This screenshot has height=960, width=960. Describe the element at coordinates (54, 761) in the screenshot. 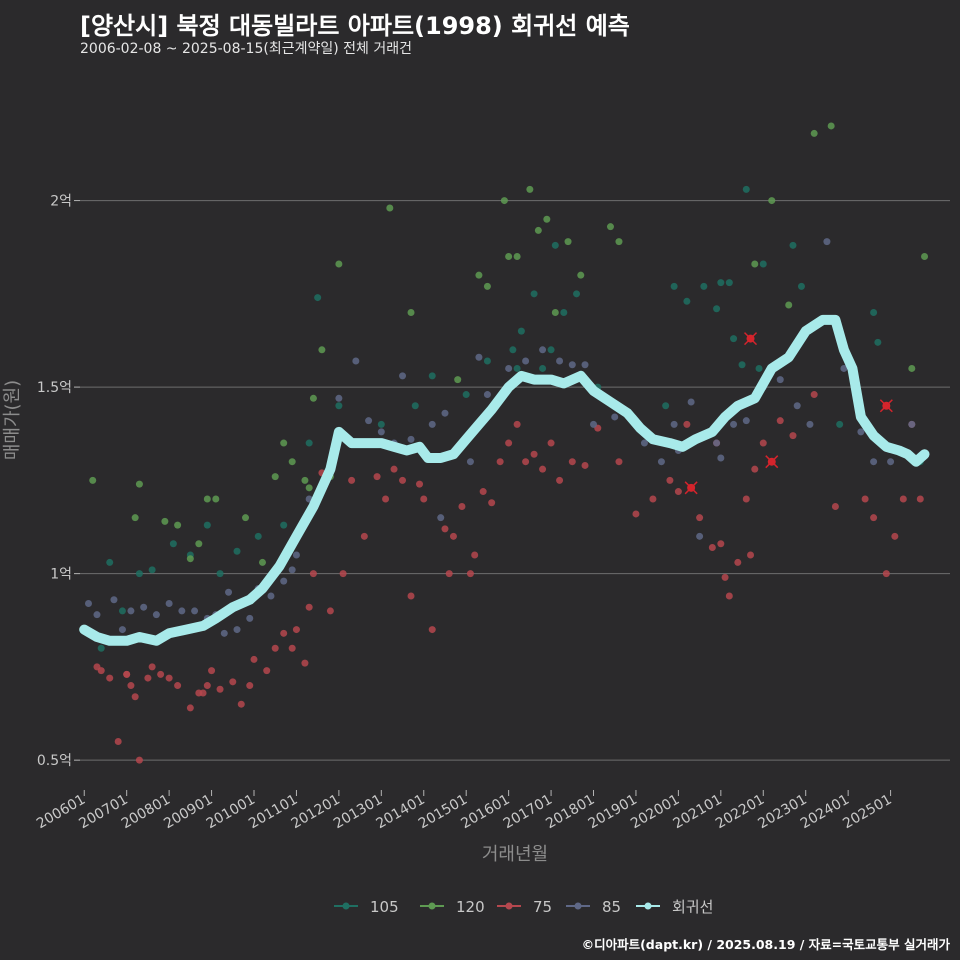

I see `y-tick-label: 0.5억` at that location.